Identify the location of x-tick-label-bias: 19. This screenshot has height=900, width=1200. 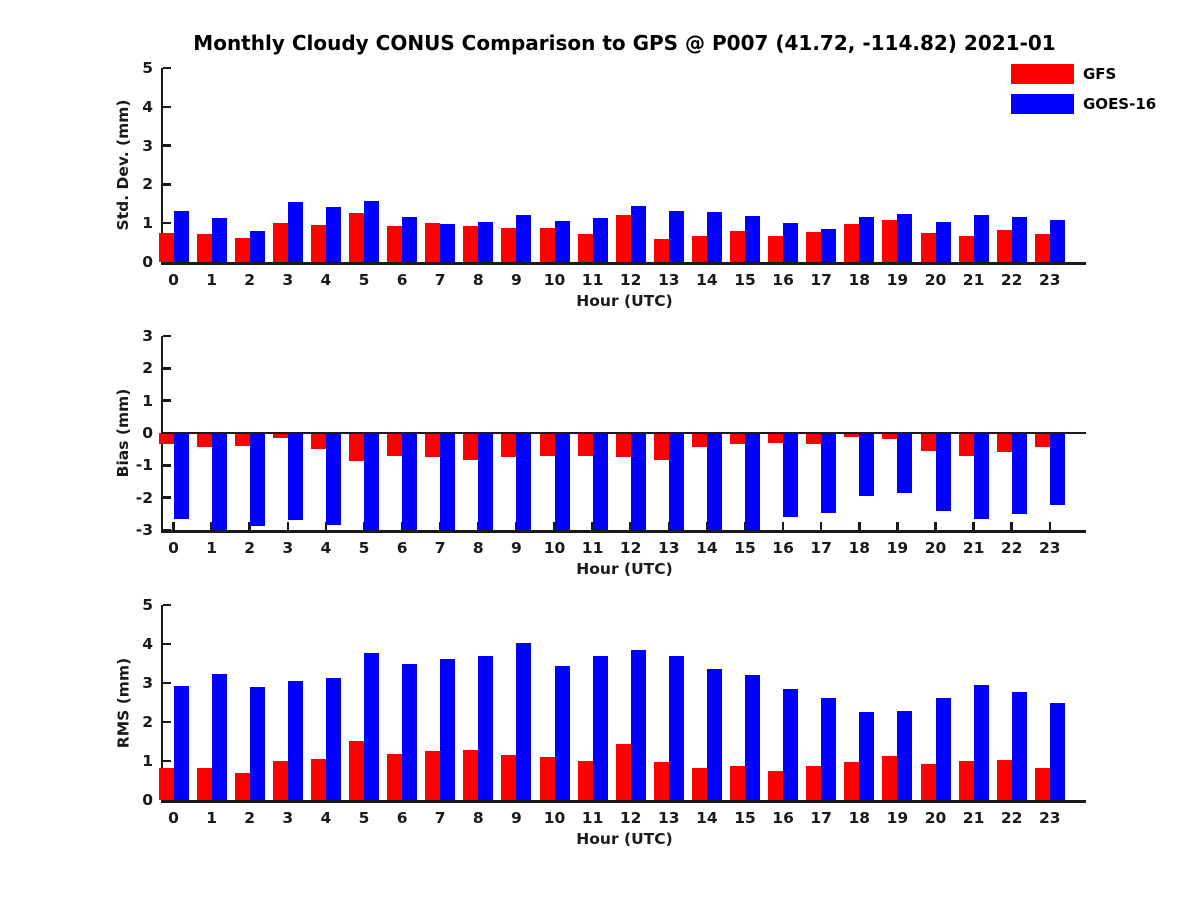
(897, 548).